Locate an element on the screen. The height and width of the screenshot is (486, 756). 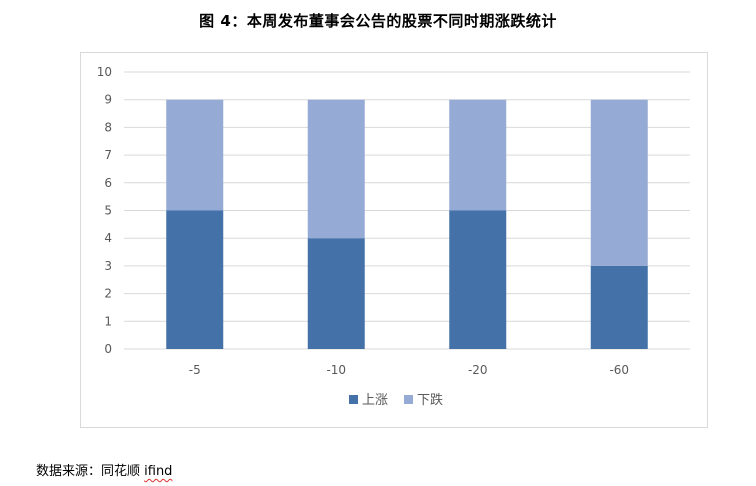
bar-up--5 is located at coordinates (195, 279).